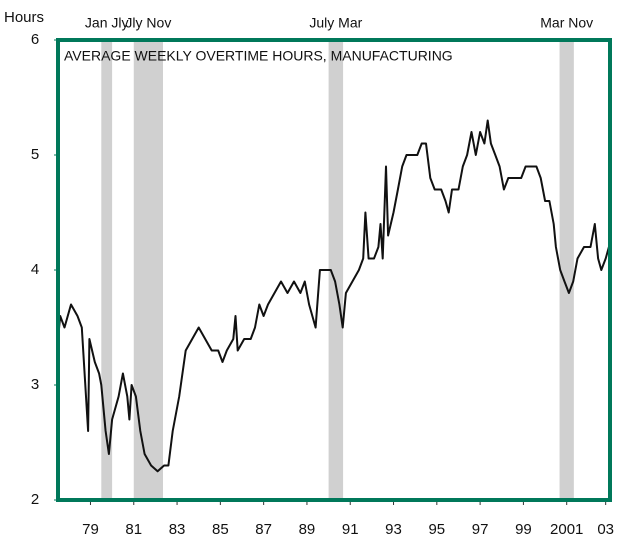  What do you see at coordinates (605, 529) in the screenshot?
I see `x-tick-label: 03` at bounding box center [605, 529].